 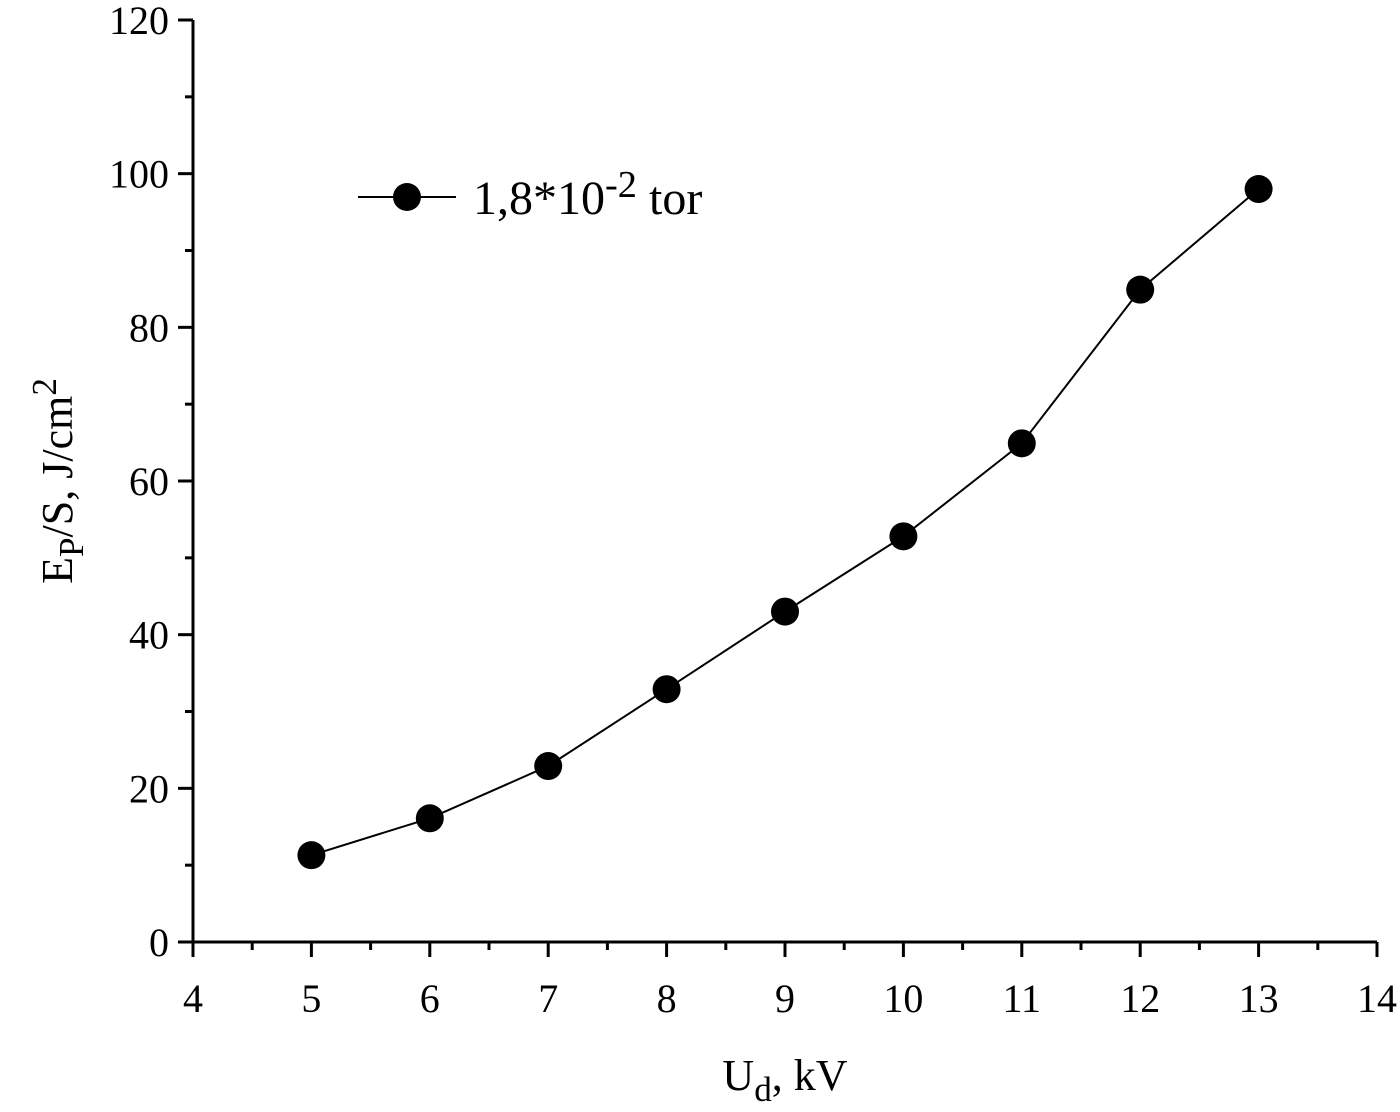 I want to click on y-axis-label: EP/S, J/cm2, so click(x=57, y=481).